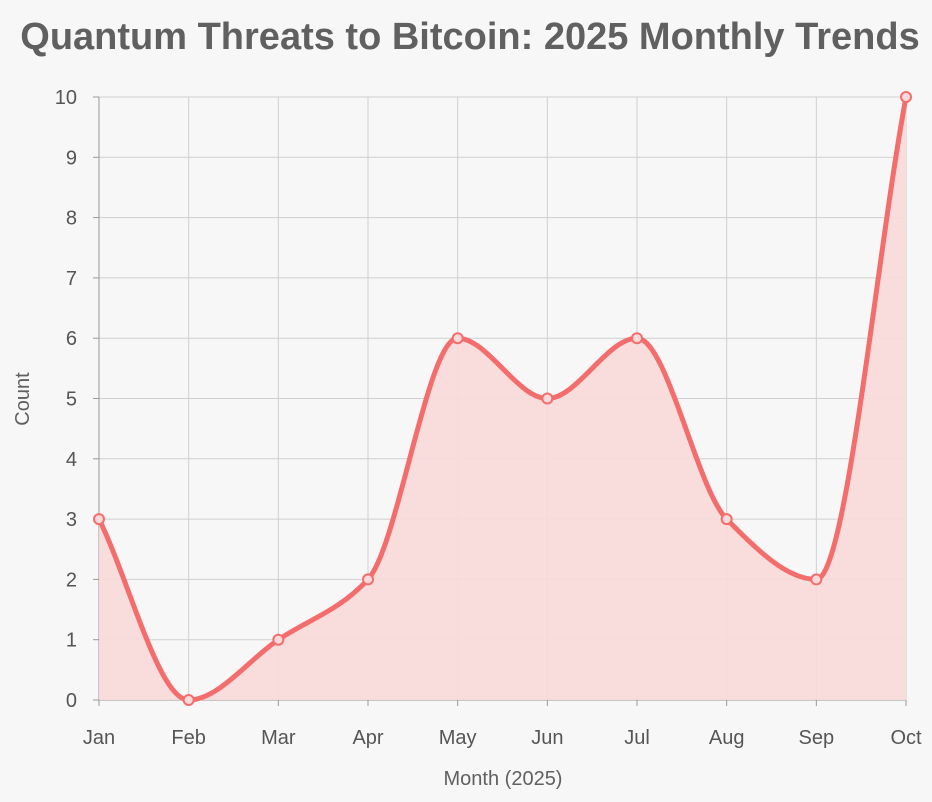  What do you see at coordinates (71, 400) in the screenshot?
I see `y-tick-label: 5` at bounding box center [71, 400].